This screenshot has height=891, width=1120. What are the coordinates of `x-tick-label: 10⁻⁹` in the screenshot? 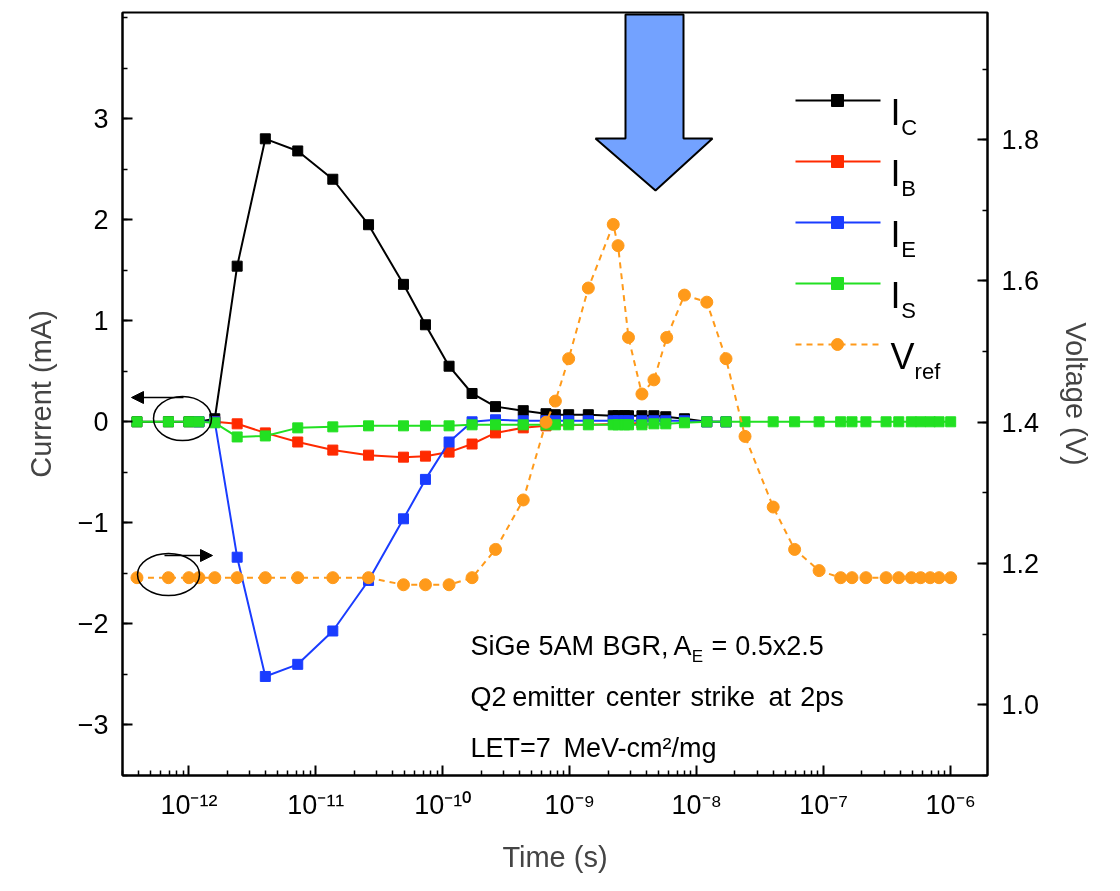 It's located at (570, 804).